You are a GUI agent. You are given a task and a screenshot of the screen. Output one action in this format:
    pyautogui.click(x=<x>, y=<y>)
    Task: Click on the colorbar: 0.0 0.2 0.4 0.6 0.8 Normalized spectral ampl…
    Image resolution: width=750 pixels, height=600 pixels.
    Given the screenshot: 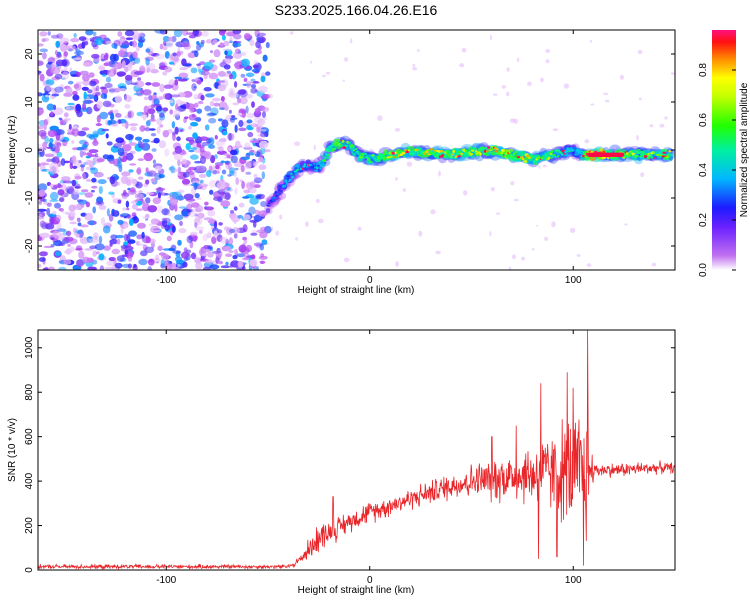 What is the action you would take?
    pyautogui.click(x=724, y=153)
    